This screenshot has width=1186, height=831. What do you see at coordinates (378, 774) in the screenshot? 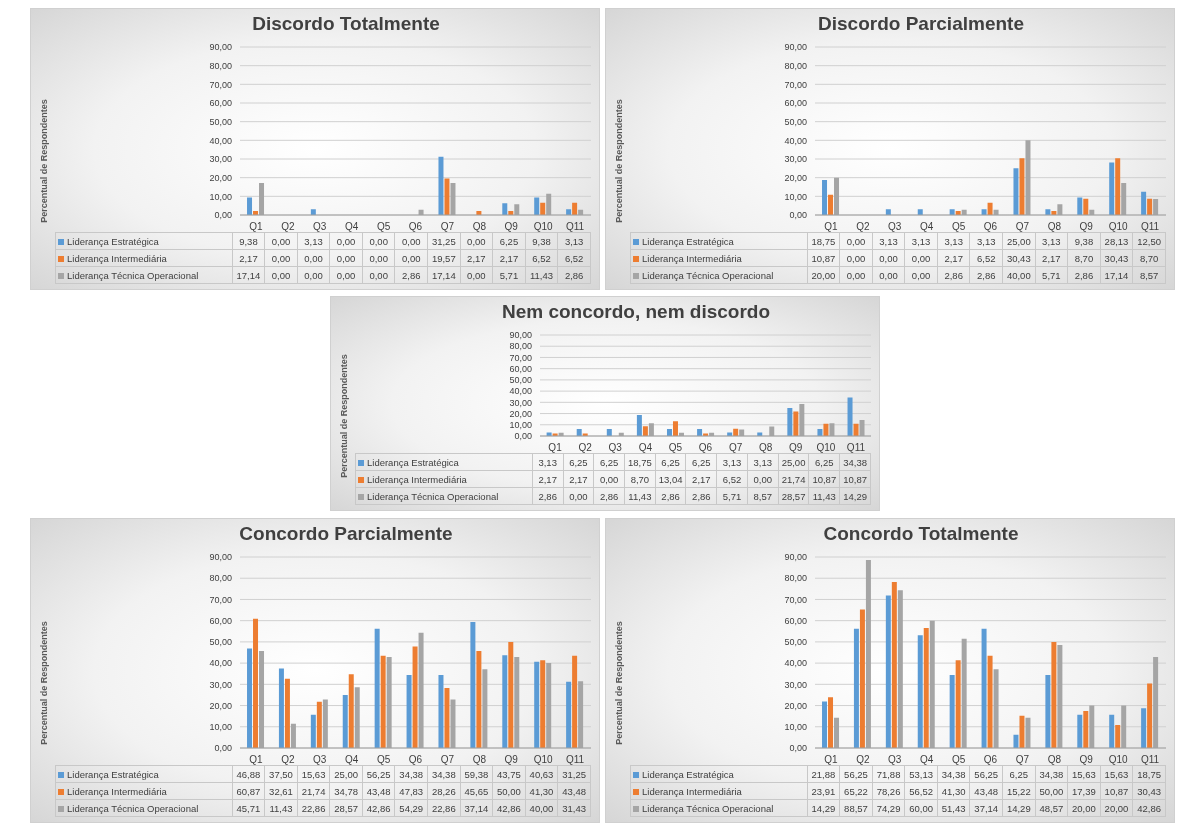
I see `data-label: 56,25` at bounding box center [378, 774].